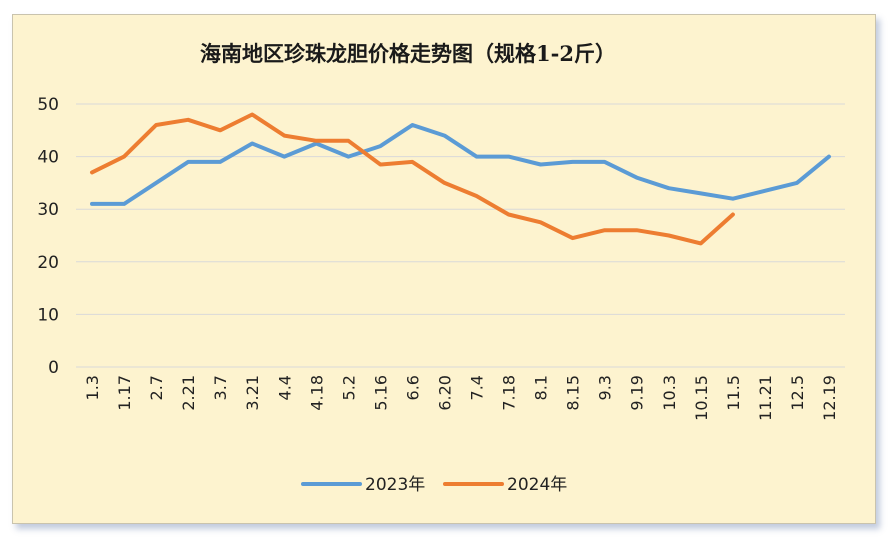  I want to click on x-tick-label: 5.2, so click(348, 387).